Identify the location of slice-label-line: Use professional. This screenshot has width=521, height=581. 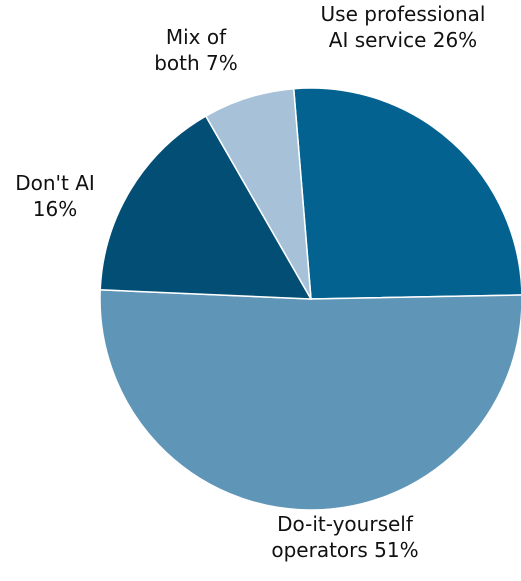
(403, 14).